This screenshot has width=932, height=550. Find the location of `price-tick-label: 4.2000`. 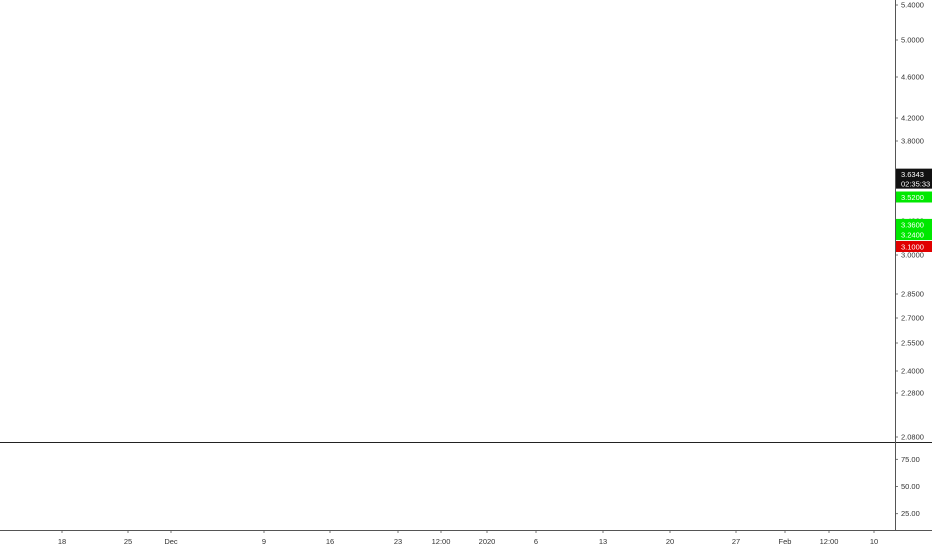

price-tick-label: 4.2000 is located at coordinates (912, 118).